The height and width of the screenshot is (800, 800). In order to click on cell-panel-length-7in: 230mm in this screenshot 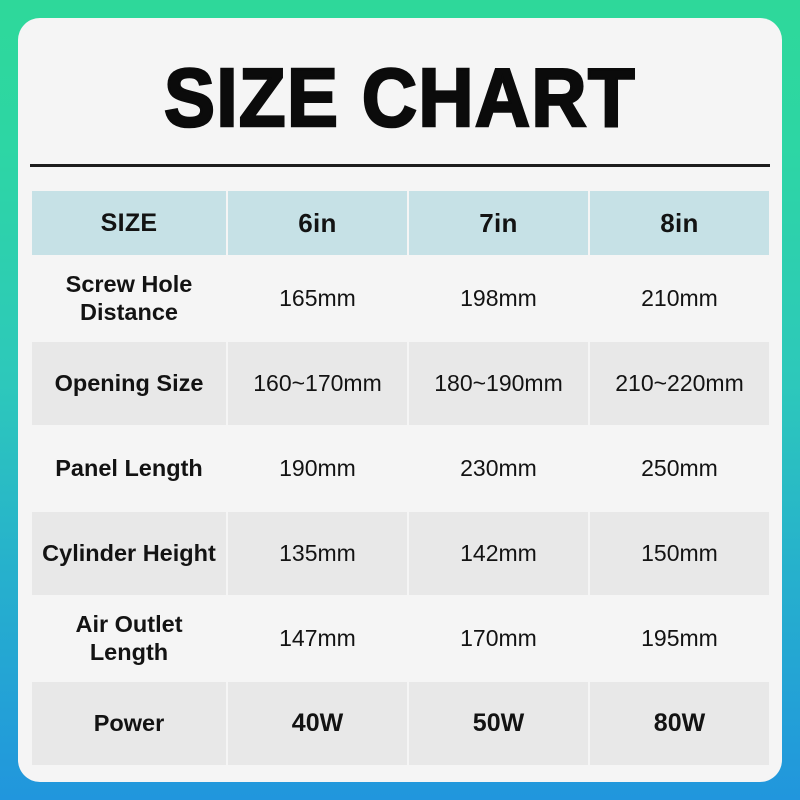, I will do `click(498, 468)`.